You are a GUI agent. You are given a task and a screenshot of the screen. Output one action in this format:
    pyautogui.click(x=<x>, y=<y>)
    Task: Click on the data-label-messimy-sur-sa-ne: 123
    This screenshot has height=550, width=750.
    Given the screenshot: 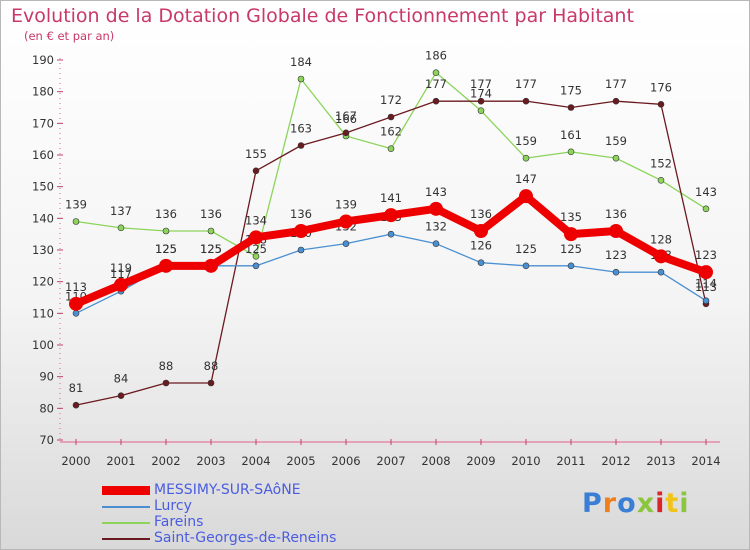 What is the action you would take?
    pyautogui.click(x=706, y=255)
    